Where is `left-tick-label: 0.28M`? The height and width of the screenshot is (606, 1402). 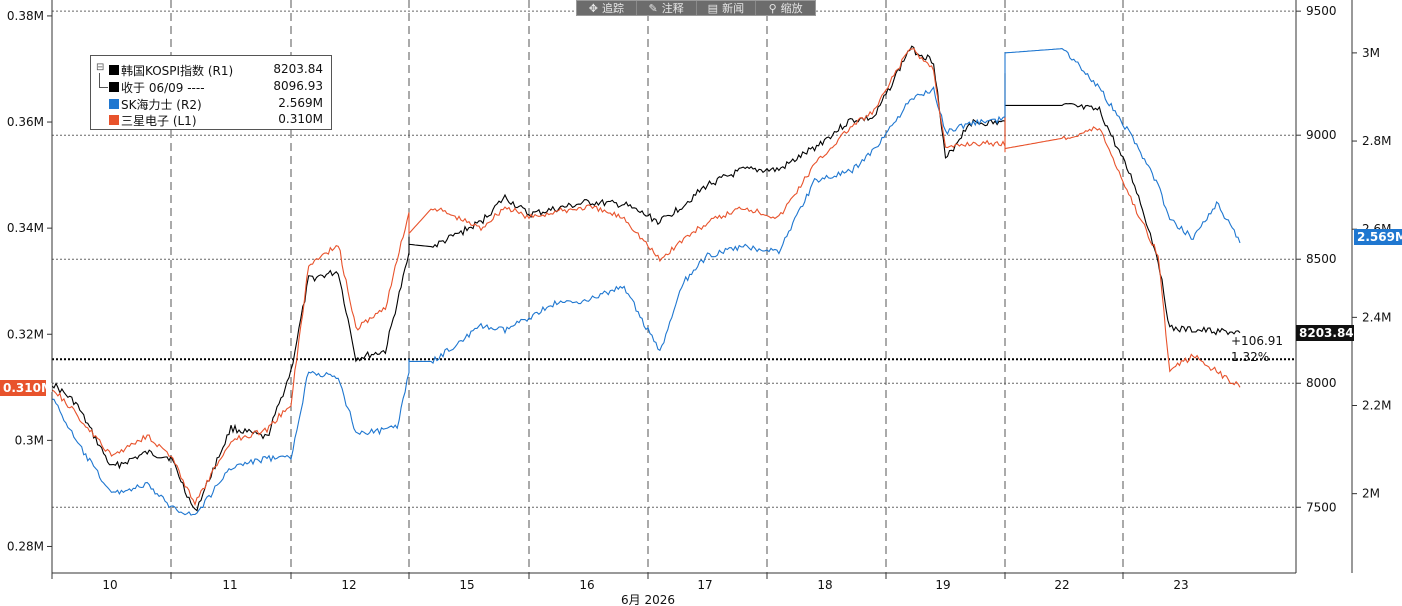 left-tick-label: 0.28M is located at coordinates (25, 546).